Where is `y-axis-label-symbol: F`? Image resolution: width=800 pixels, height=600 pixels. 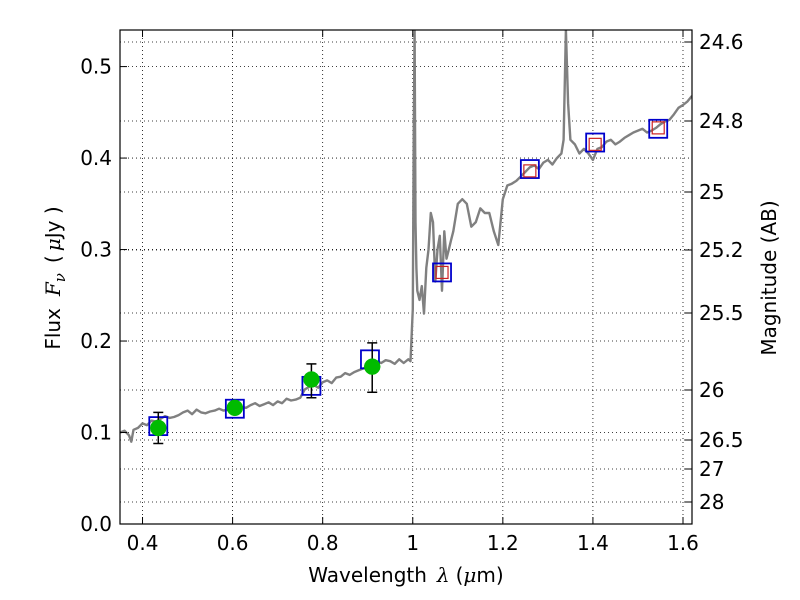
y-axis-label-symbol: F is located at coordinates (53, 289).